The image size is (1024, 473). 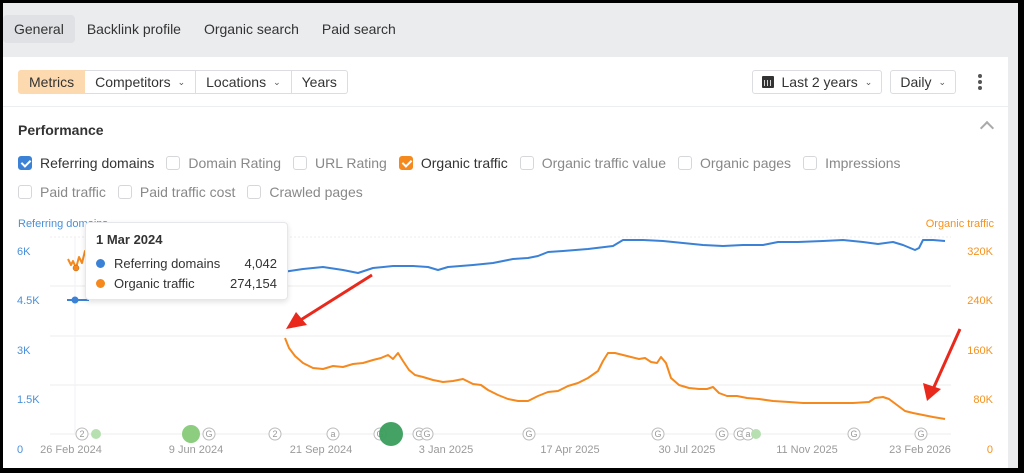 I want to click on tooltip-value: 4,042, so click(x=260, y=263).